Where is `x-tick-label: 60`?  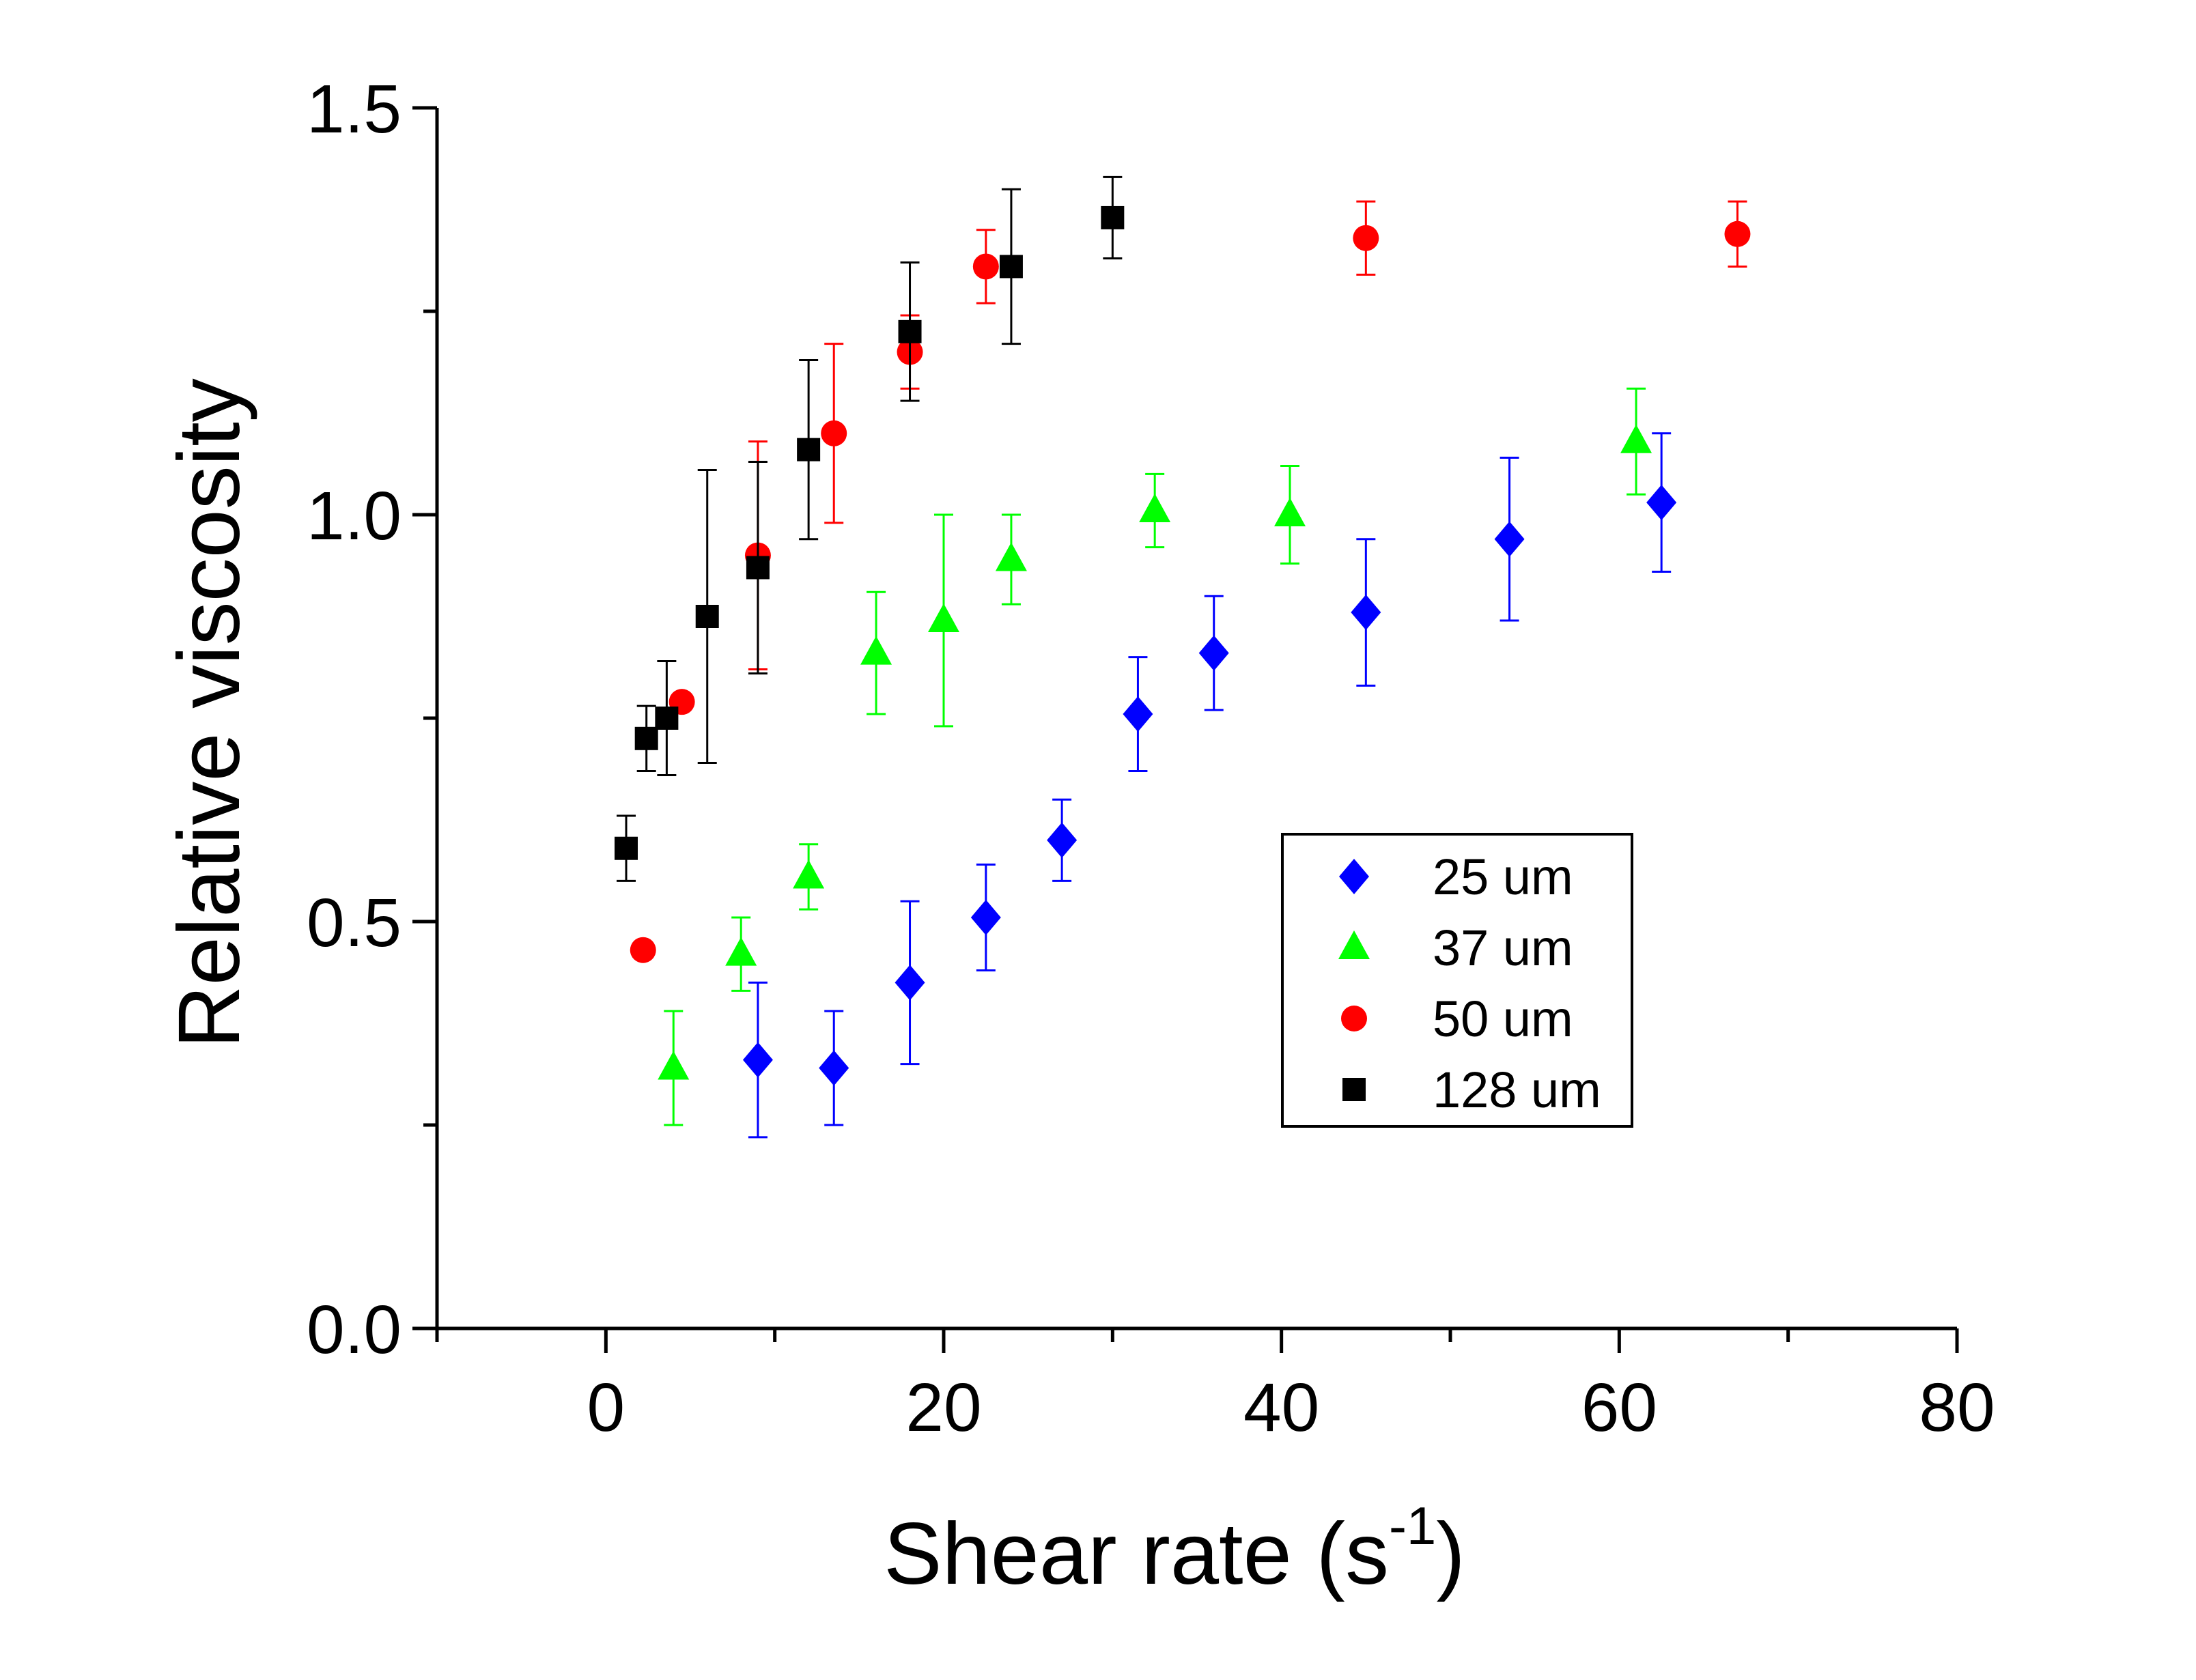
x-tick-label: 60 is located at coordinates (1619, 1407).